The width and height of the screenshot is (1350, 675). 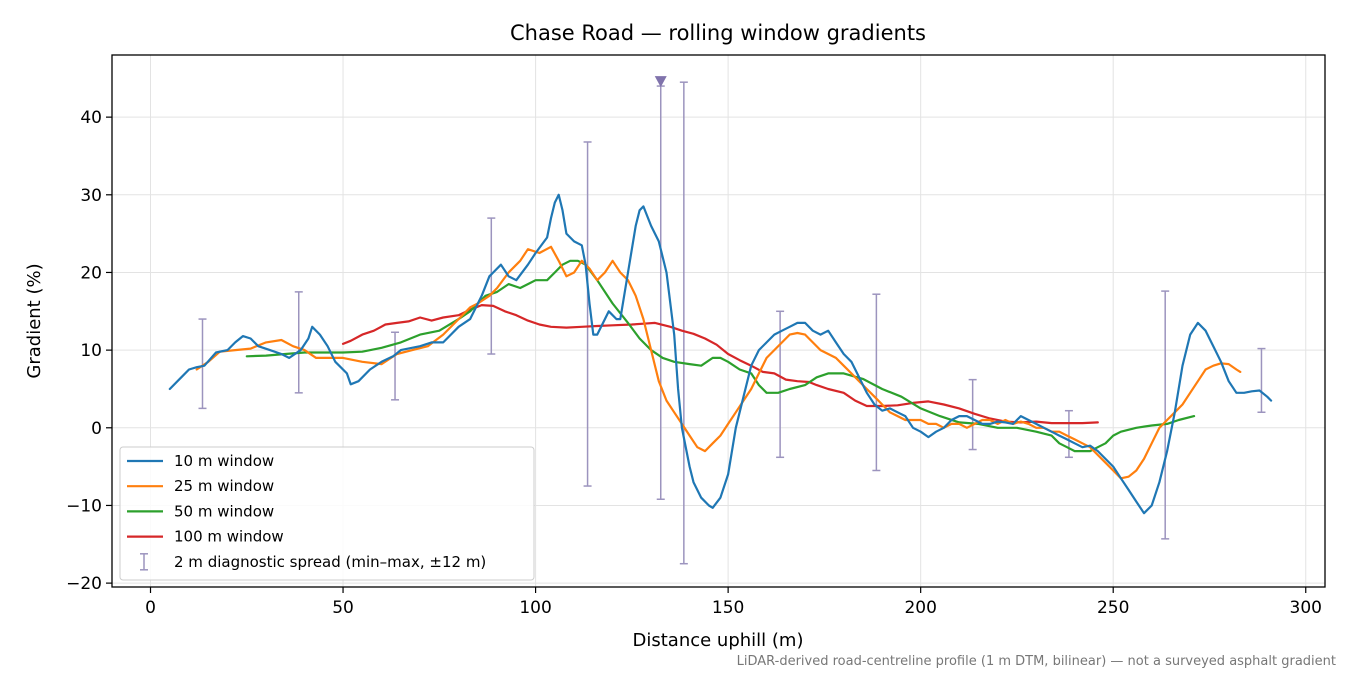 I want to click on series-line-100m, so click(x=720, y=364).